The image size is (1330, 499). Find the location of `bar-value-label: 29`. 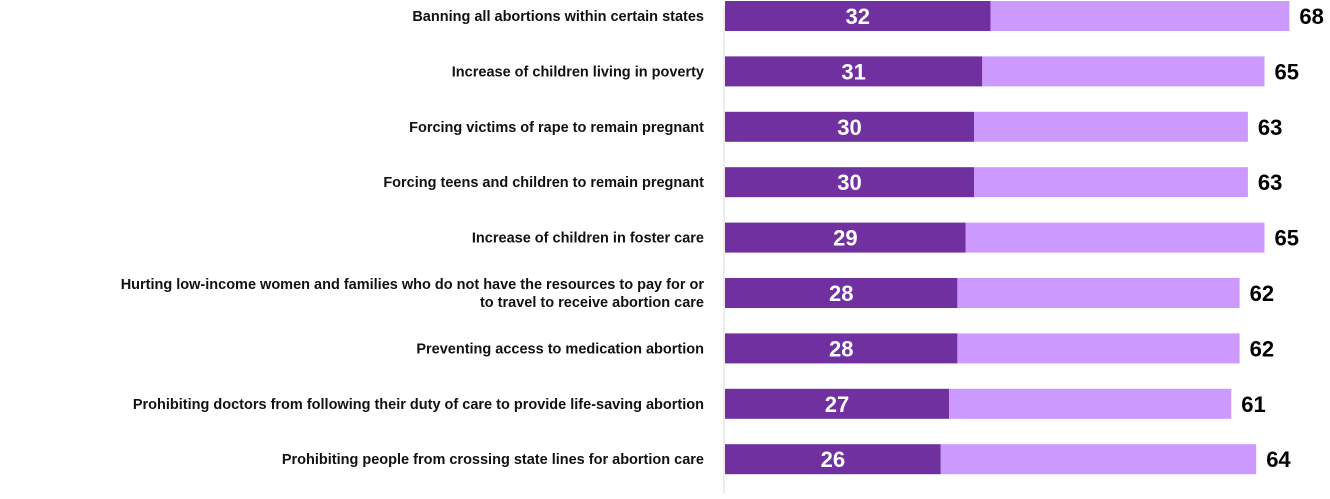

bar-value-label: 29 is located at coordinates (845, 238).